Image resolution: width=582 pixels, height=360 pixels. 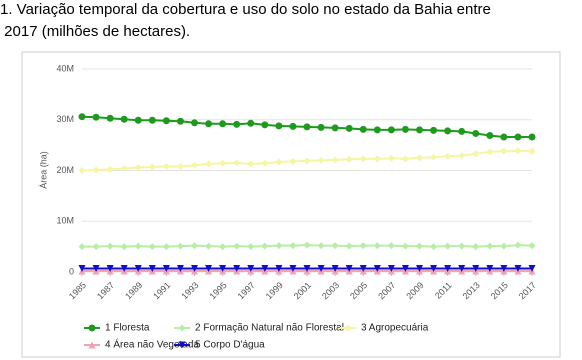 What do you see at coordinates (443, 290) in the screenshot?
I see `x-tick-label: 2011` at bounding box center [443, 290].